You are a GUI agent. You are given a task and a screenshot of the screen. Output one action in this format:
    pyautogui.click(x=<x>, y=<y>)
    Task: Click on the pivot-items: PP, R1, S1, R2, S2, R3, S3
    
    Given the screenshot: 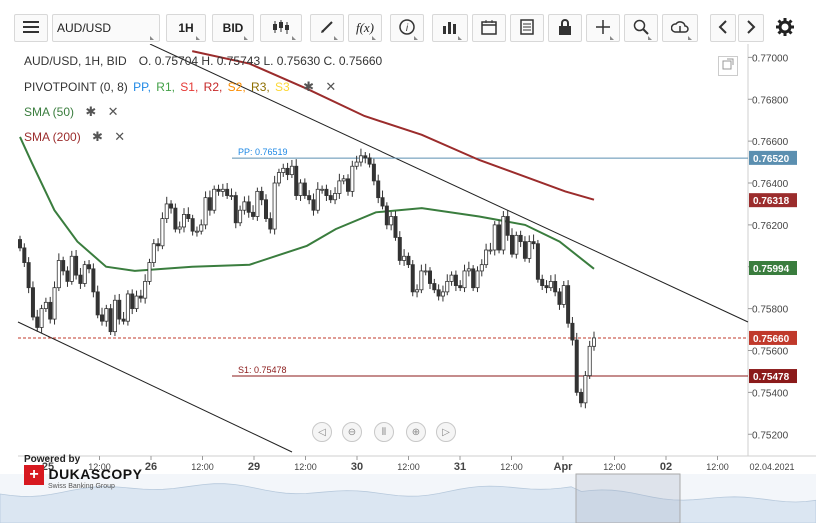 What is the action you would take?
    pyautogui.click(x=212, y=87)
    